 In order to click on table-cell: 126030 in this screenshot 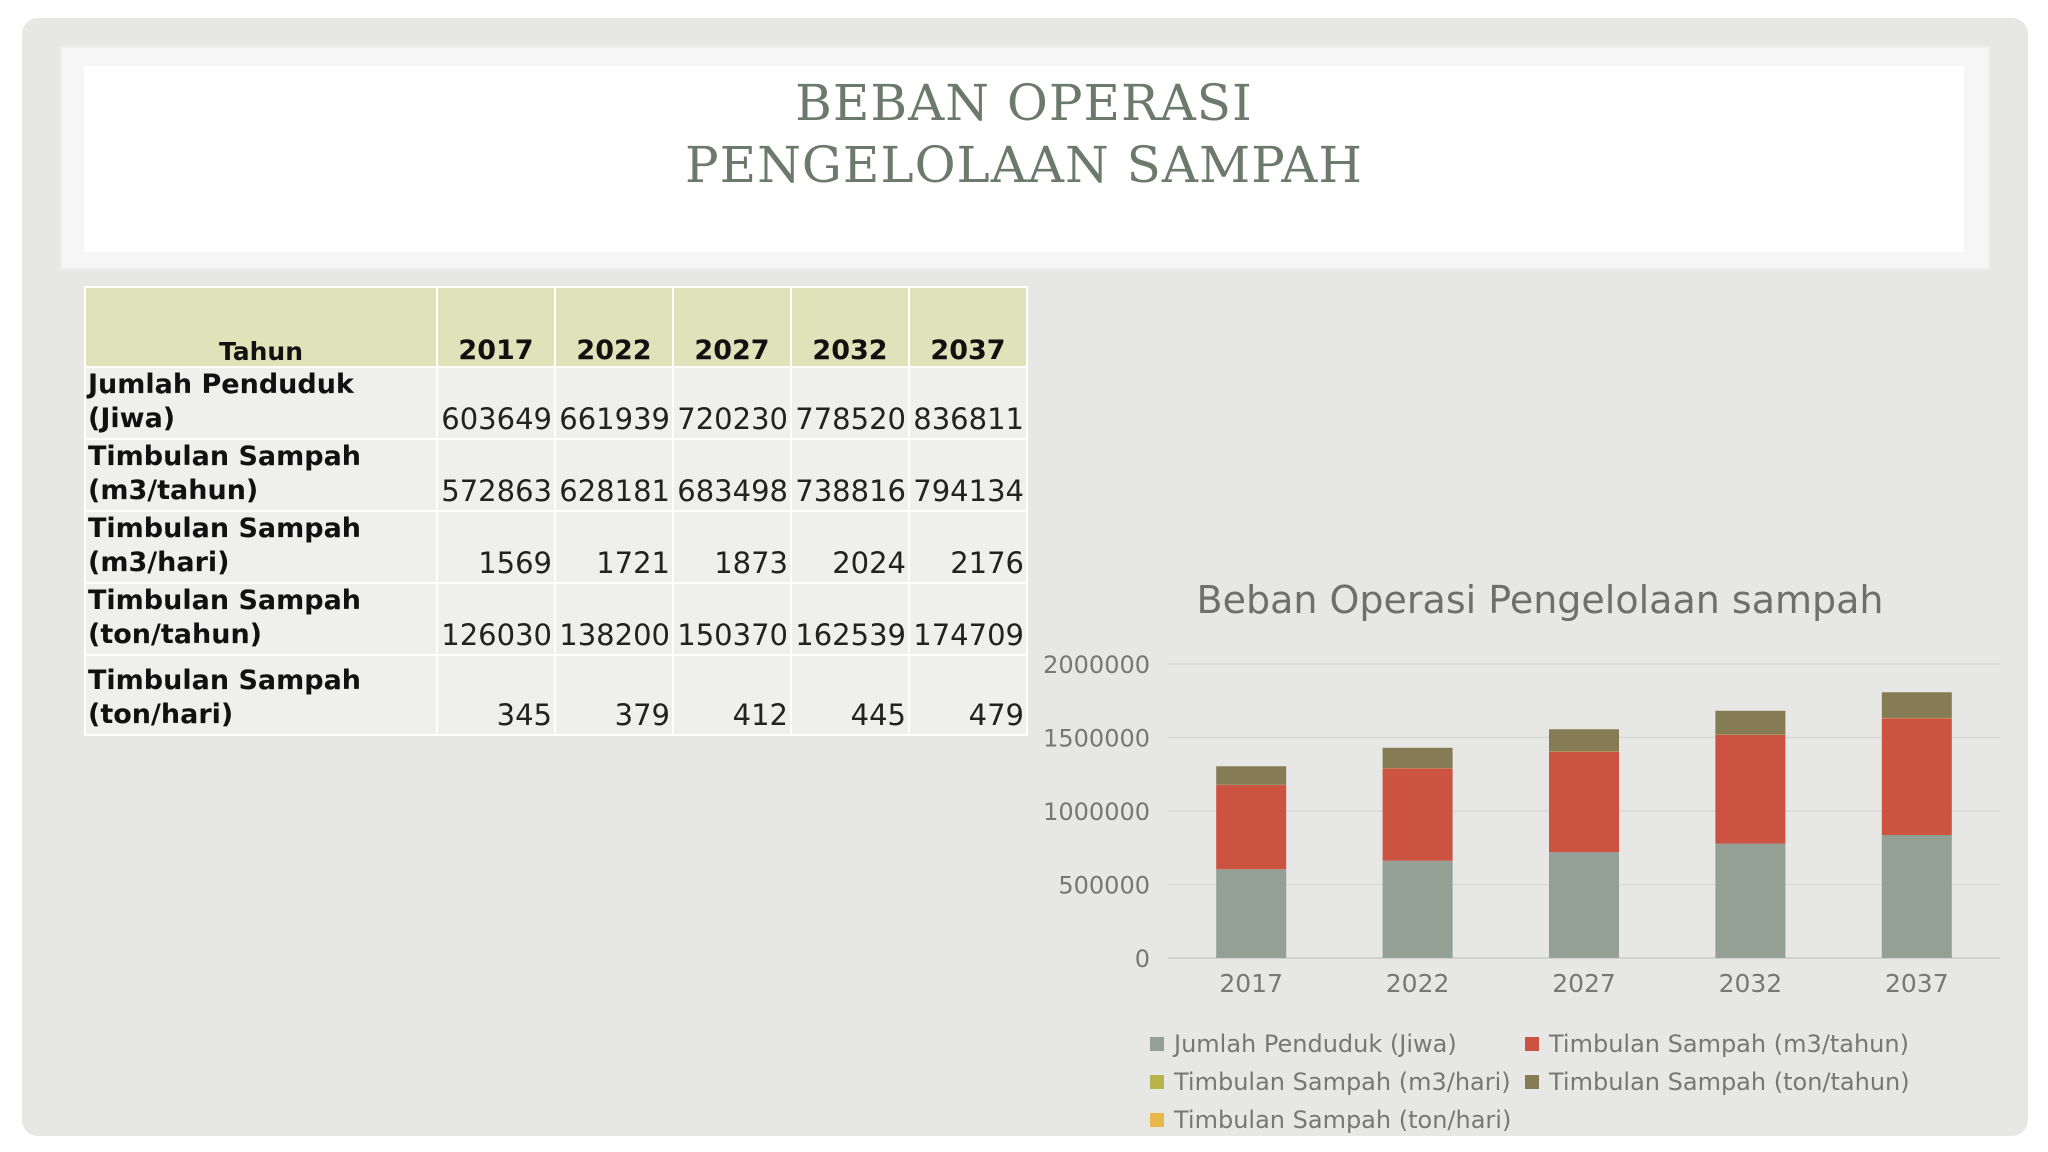, I will do `click(496, 619)`.